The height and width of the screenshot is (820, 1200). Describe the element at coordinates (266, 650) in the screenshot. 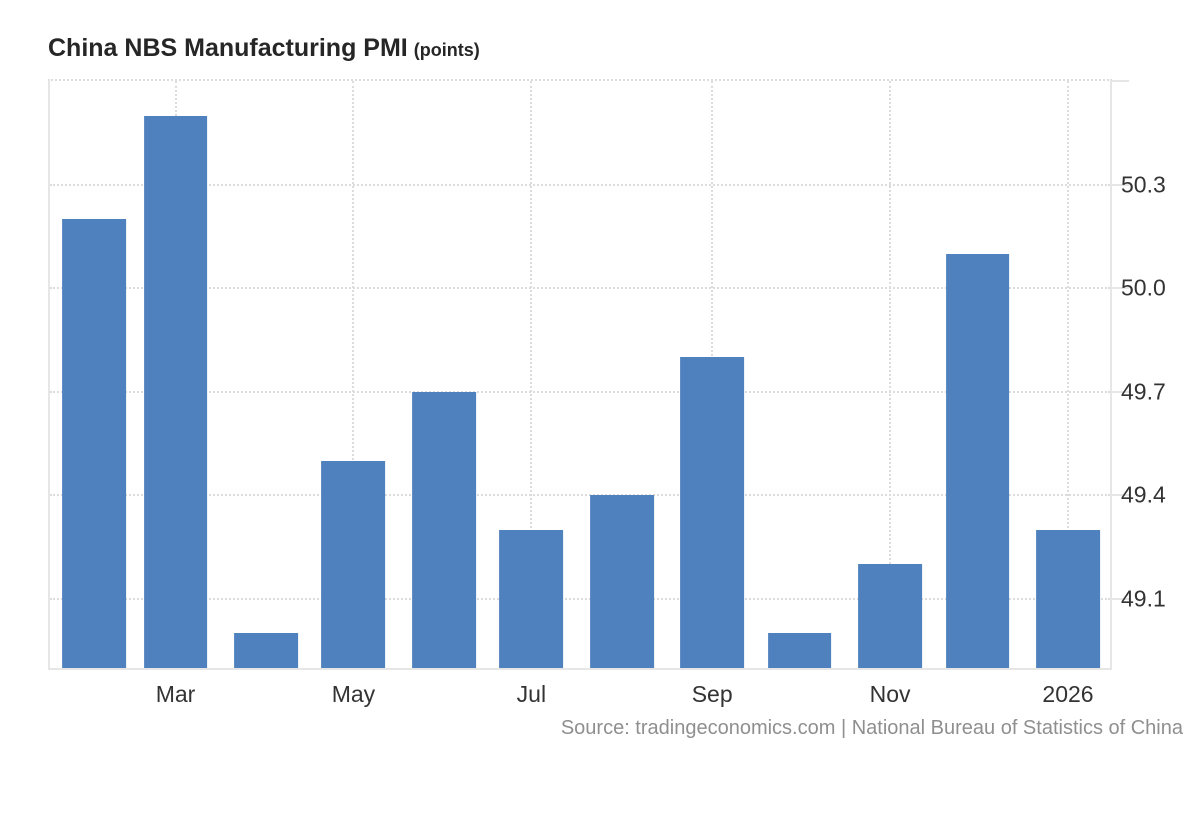

I see `bar-apr` at that location.